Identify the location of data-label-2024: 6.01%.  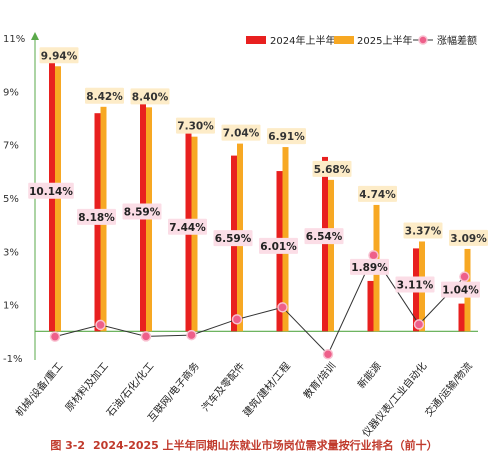
(278, 247).